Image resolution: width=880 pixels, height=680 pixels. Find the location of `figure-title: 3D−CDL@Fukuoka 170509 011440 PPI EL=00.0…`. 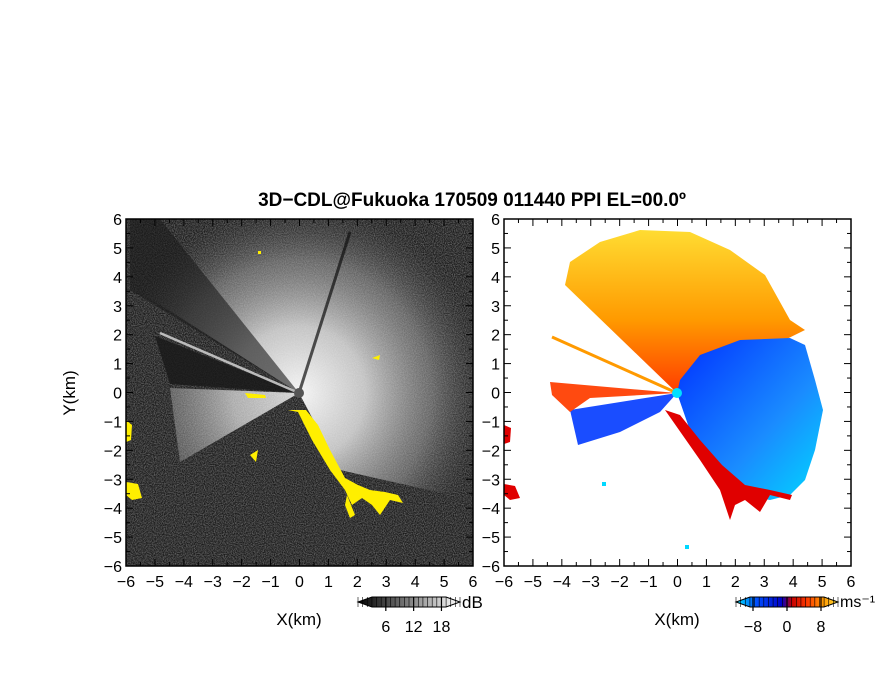

figure-title: 3D−CDL@Fukuoka 170509 011440 PPI EL=00.0… is located at coordinates (472, 200).